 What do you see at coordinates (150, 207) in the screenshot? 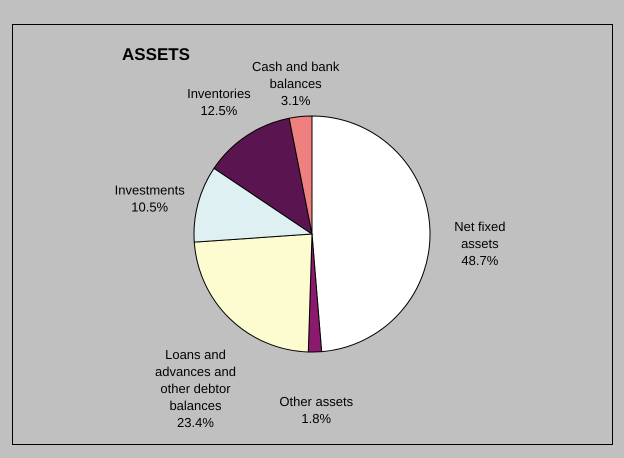
I see `data-label: 10.5%` at bounding box center [150, 207].